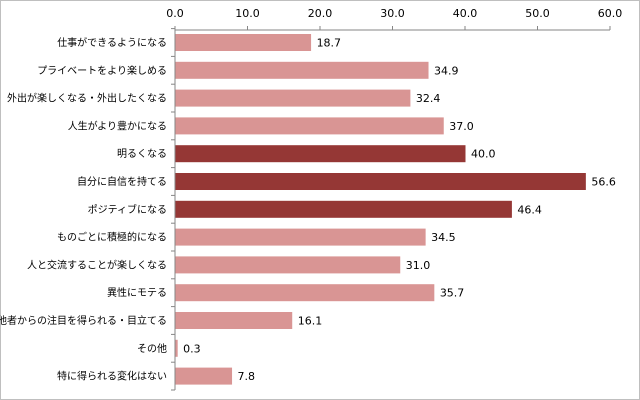 The height and width of the screenshot is (400, 640). I want to click on value-label: 56.6, so click(603, 182).